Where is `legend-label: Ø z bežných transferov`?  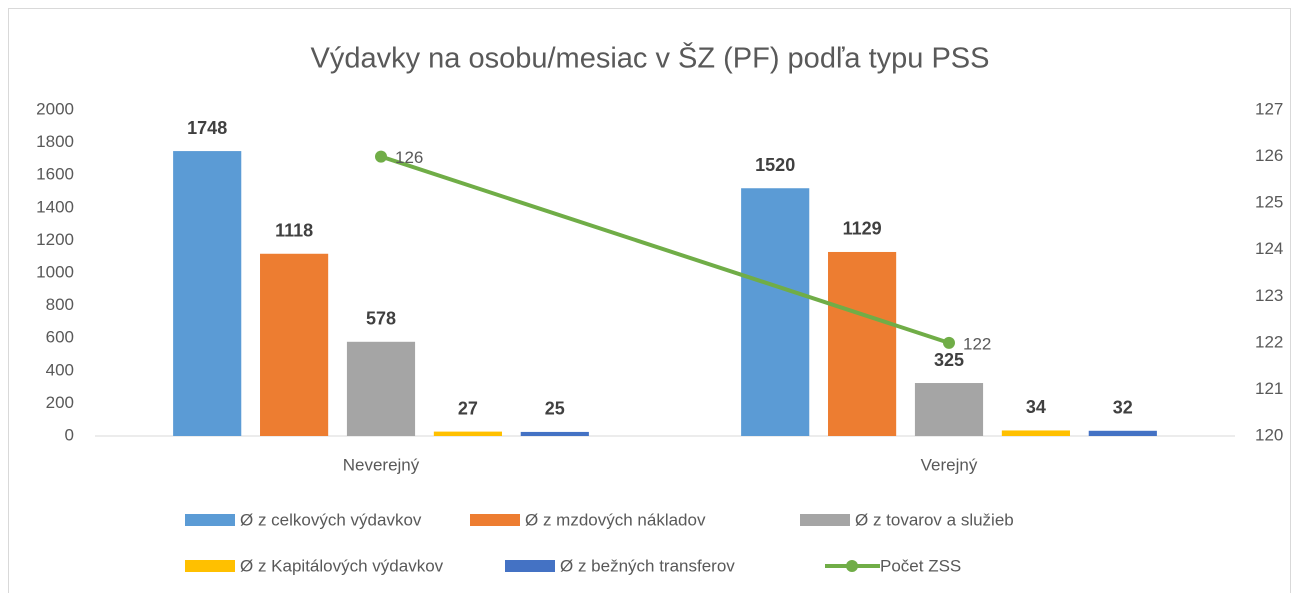 legend-label: Ø z bežných transferov is located at coordinates (647, 565).